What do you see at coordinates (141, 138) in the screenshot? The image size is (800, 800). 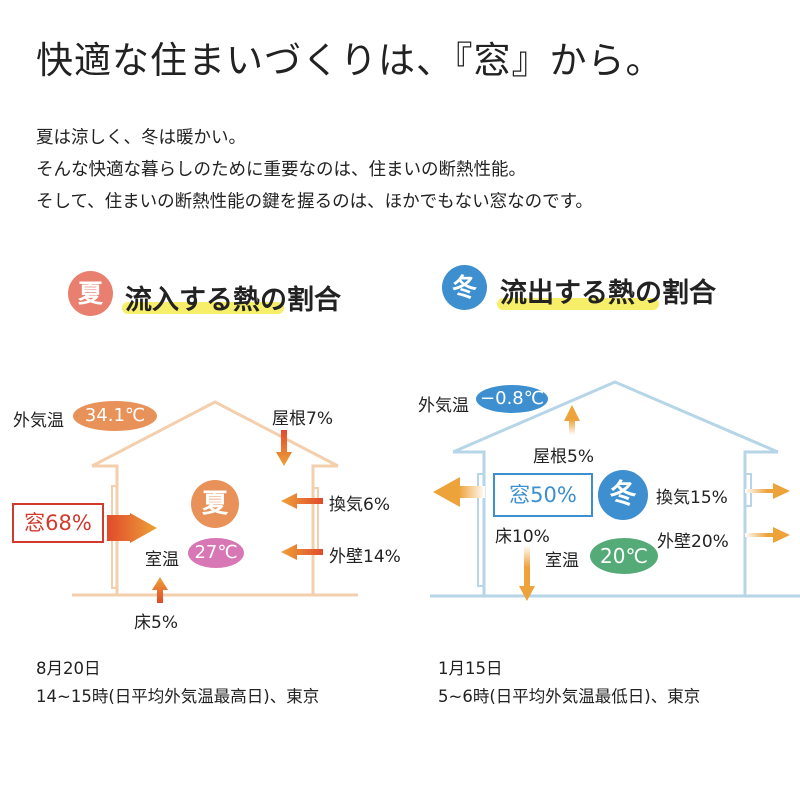 I see `intro-line: 夏は涼しく、冬は暖かい。` at bounding box center [141, 138].